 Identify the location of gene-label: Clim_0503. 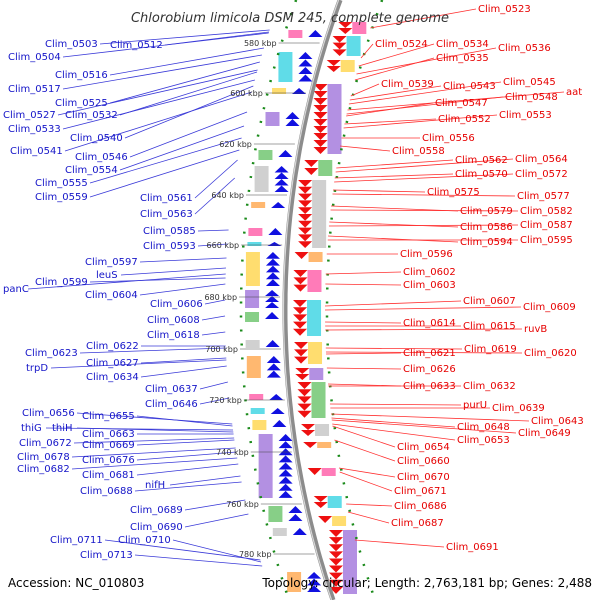
(71, 44).